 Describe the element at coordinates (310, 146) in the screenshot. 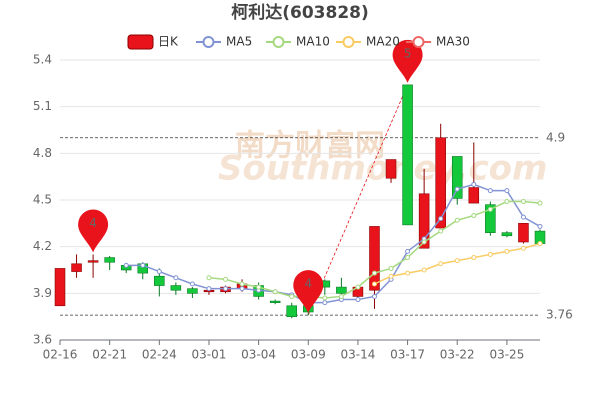

I see `watermark: 南方财富网` at that location.